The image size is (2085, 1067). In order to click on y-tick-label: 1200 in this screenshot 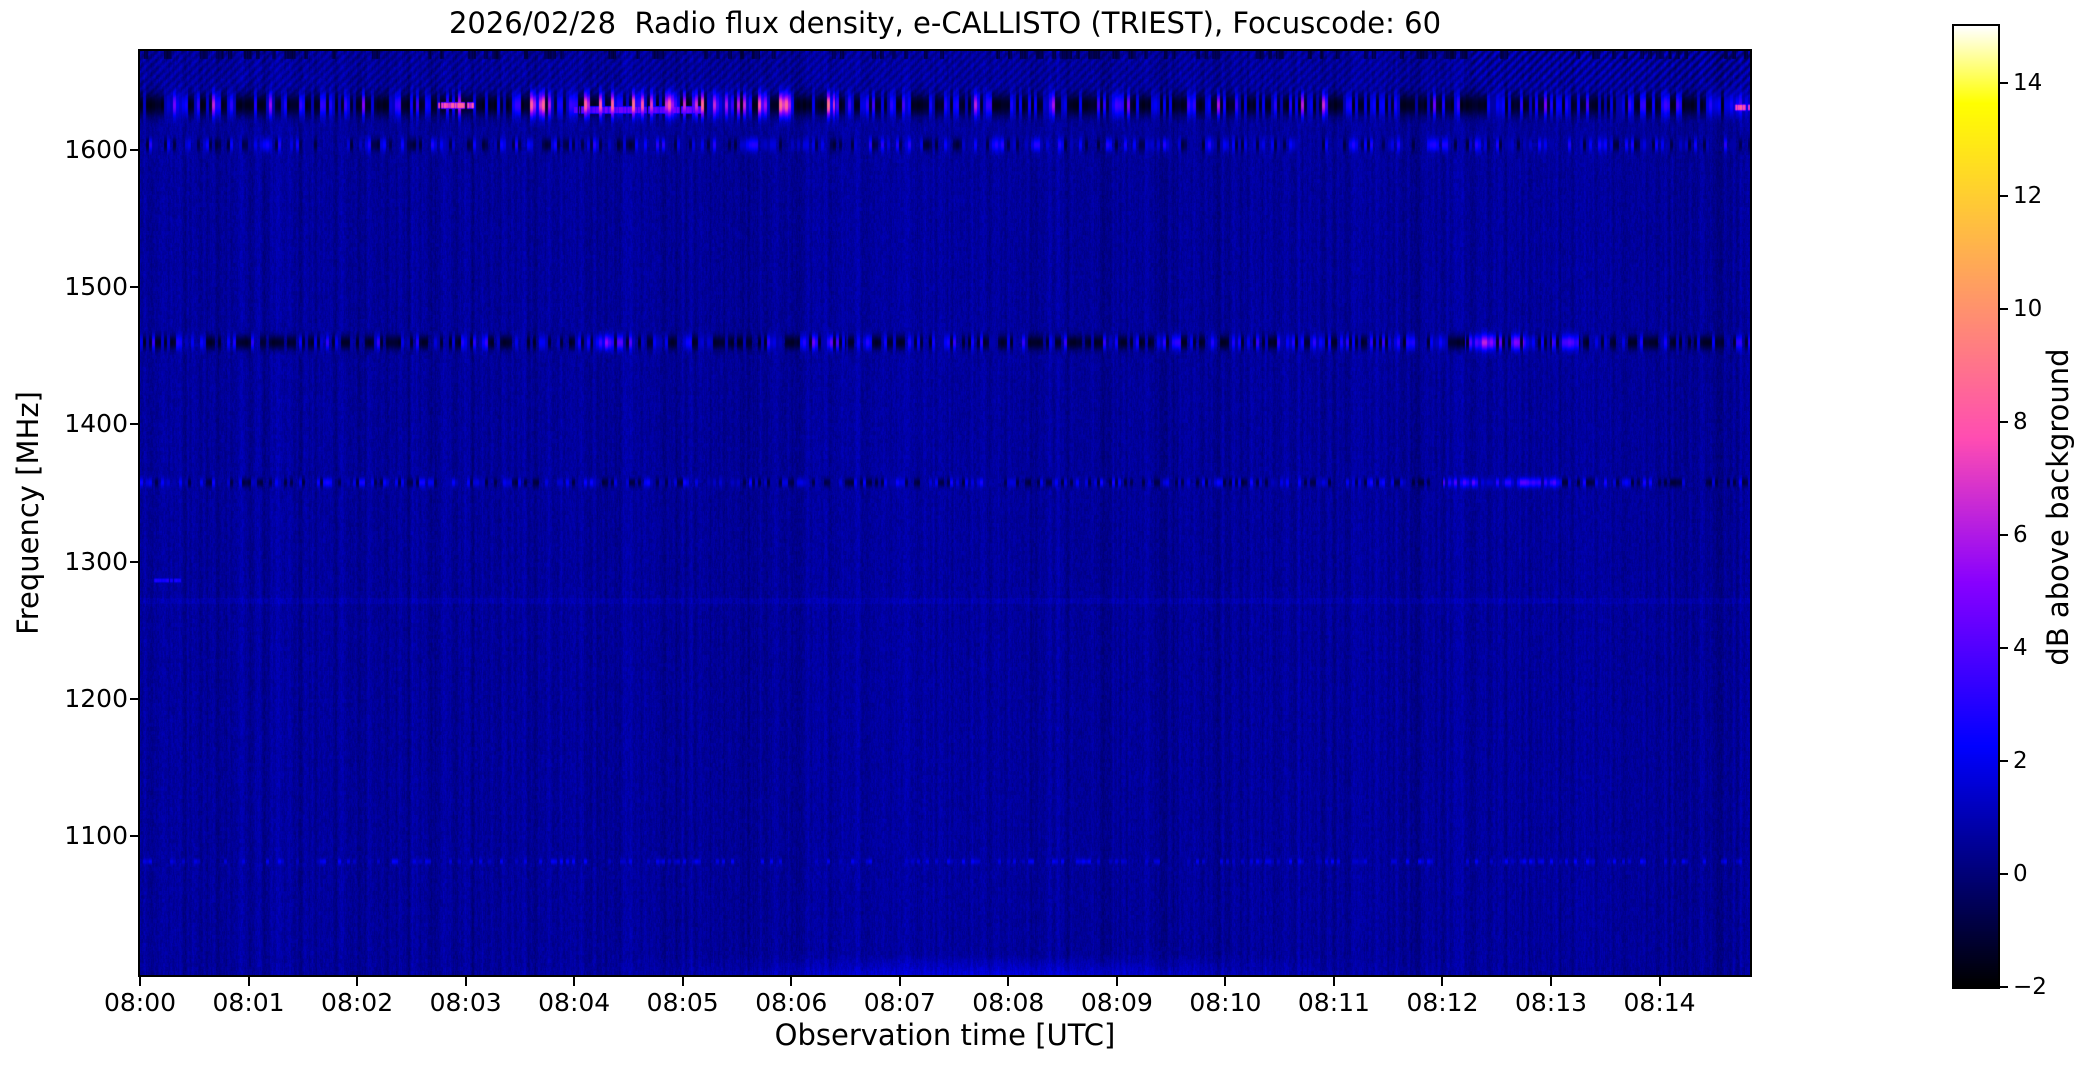, I will do `click(96, 699)`.